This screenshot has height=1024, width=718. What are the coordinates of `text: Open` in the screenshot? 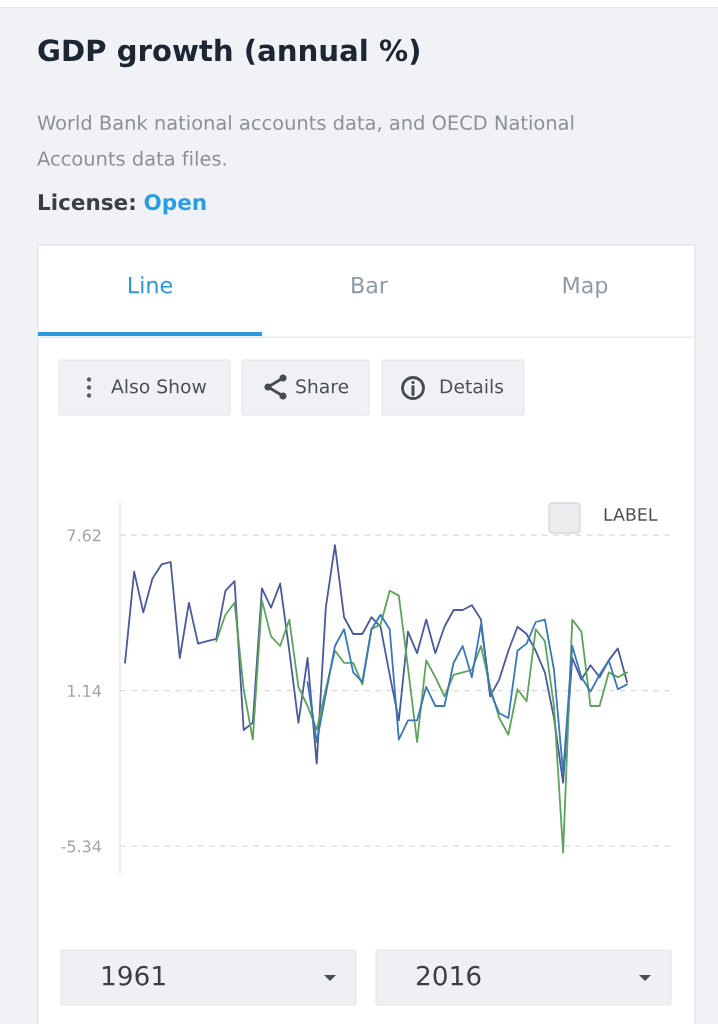 It's located at (175, 204).